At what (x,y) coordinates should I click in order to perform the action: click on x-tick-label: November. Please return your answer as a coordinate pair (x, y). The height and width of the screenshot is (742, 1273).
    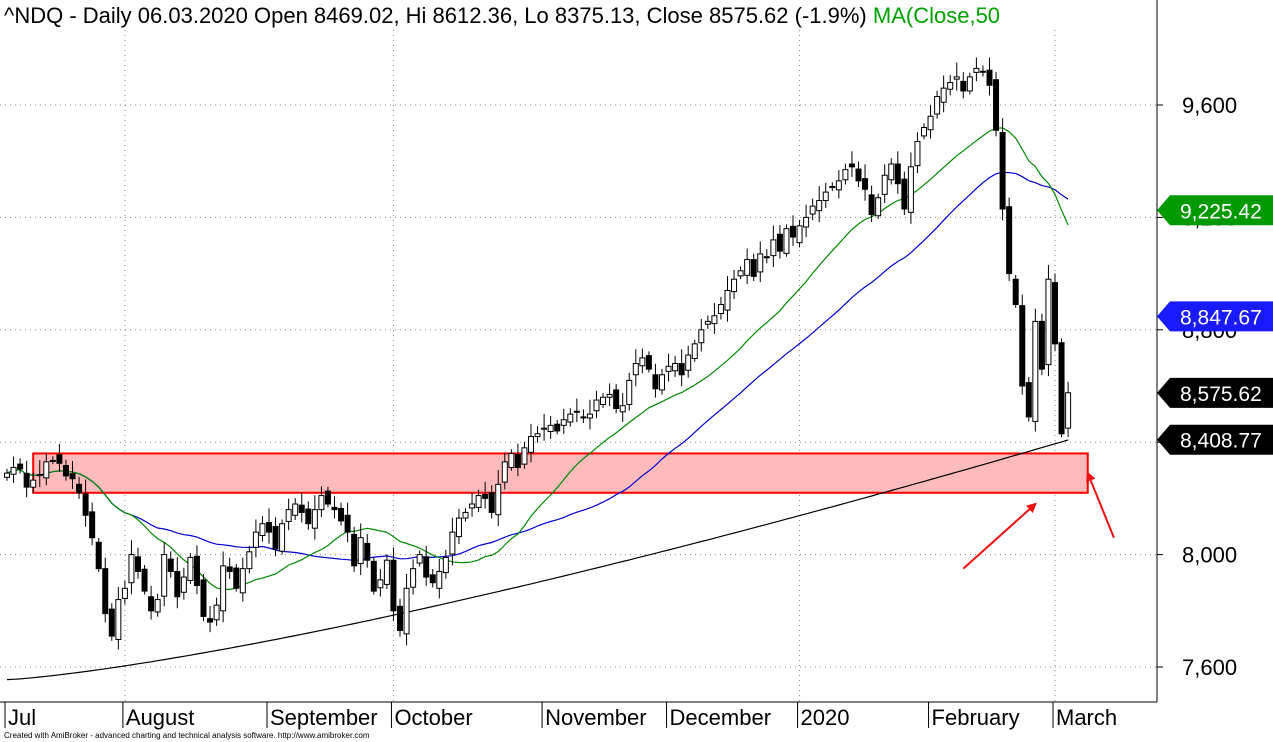
    Looking at the image, I should click on (595, 717).